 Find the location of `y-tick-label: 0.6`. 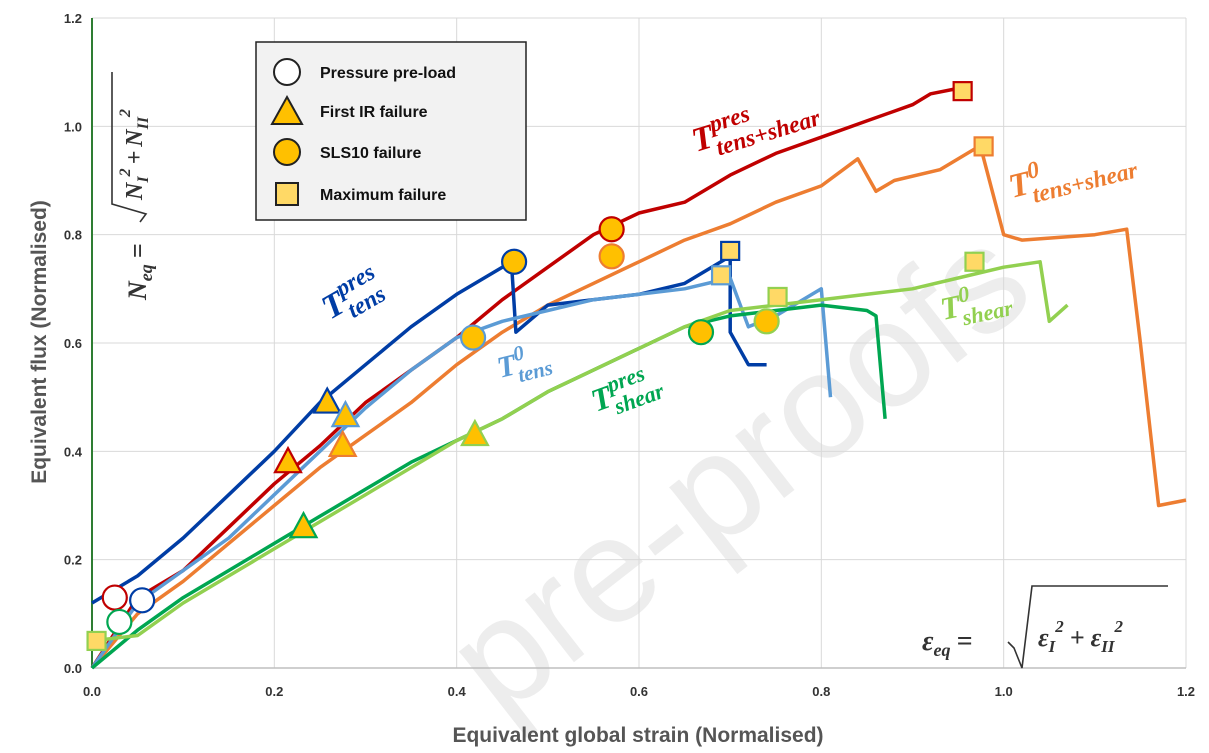

y-tick-label: 0.6 is located at coordinates (73, 343).